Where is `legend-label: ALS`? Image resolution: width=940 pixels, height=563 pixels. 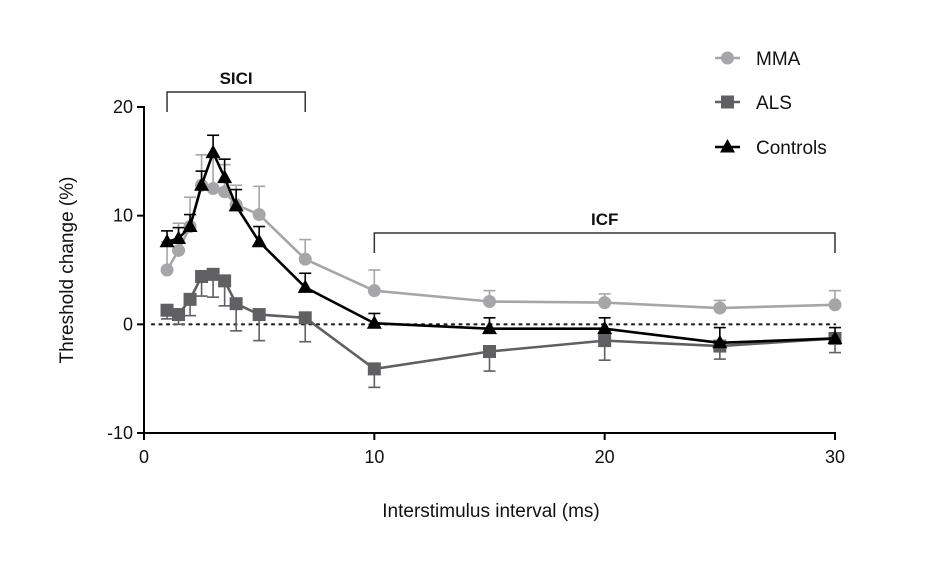
legend-label: ALS is located at coordinates (774, 103).